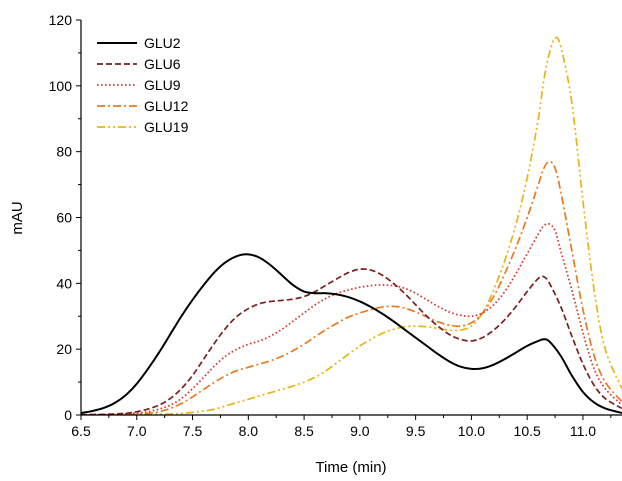 This screenshot has width=622, height=481. I want to click on y-tick-label: 80, so click(64, 152).